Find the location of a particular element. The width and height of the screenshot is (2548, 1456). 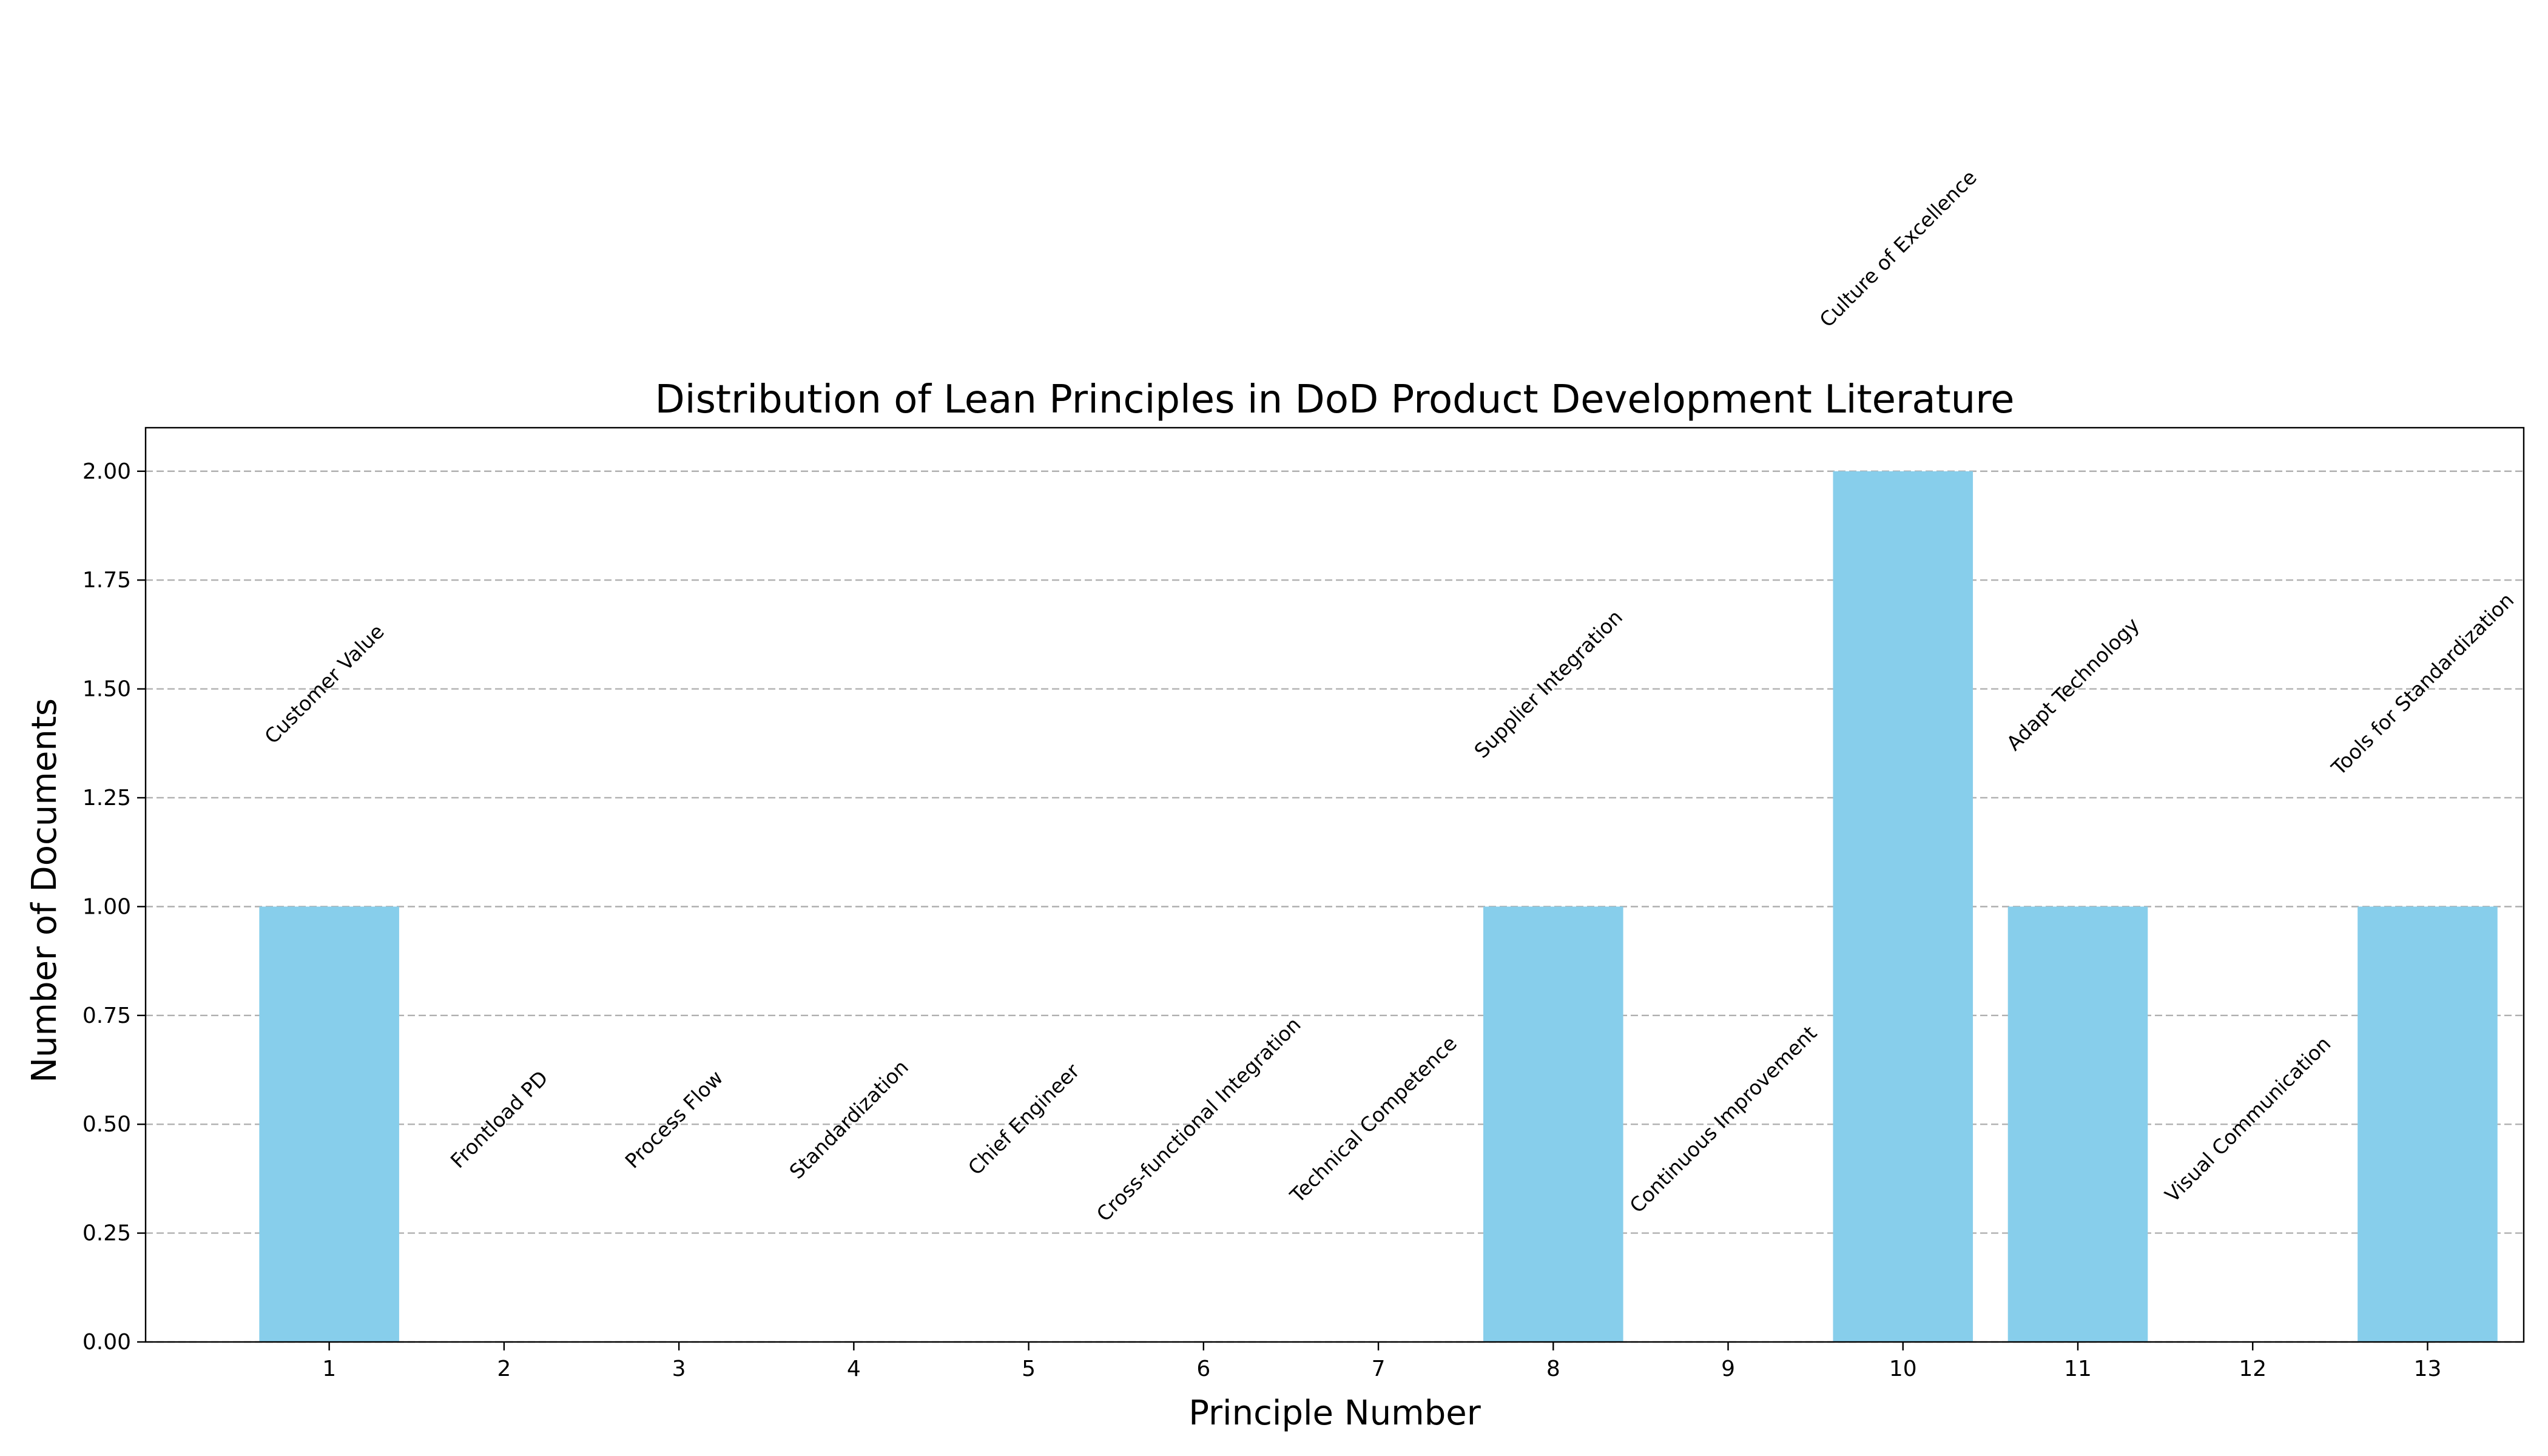

y-tick-label: 2.00 is located at coordinates (107, 471).